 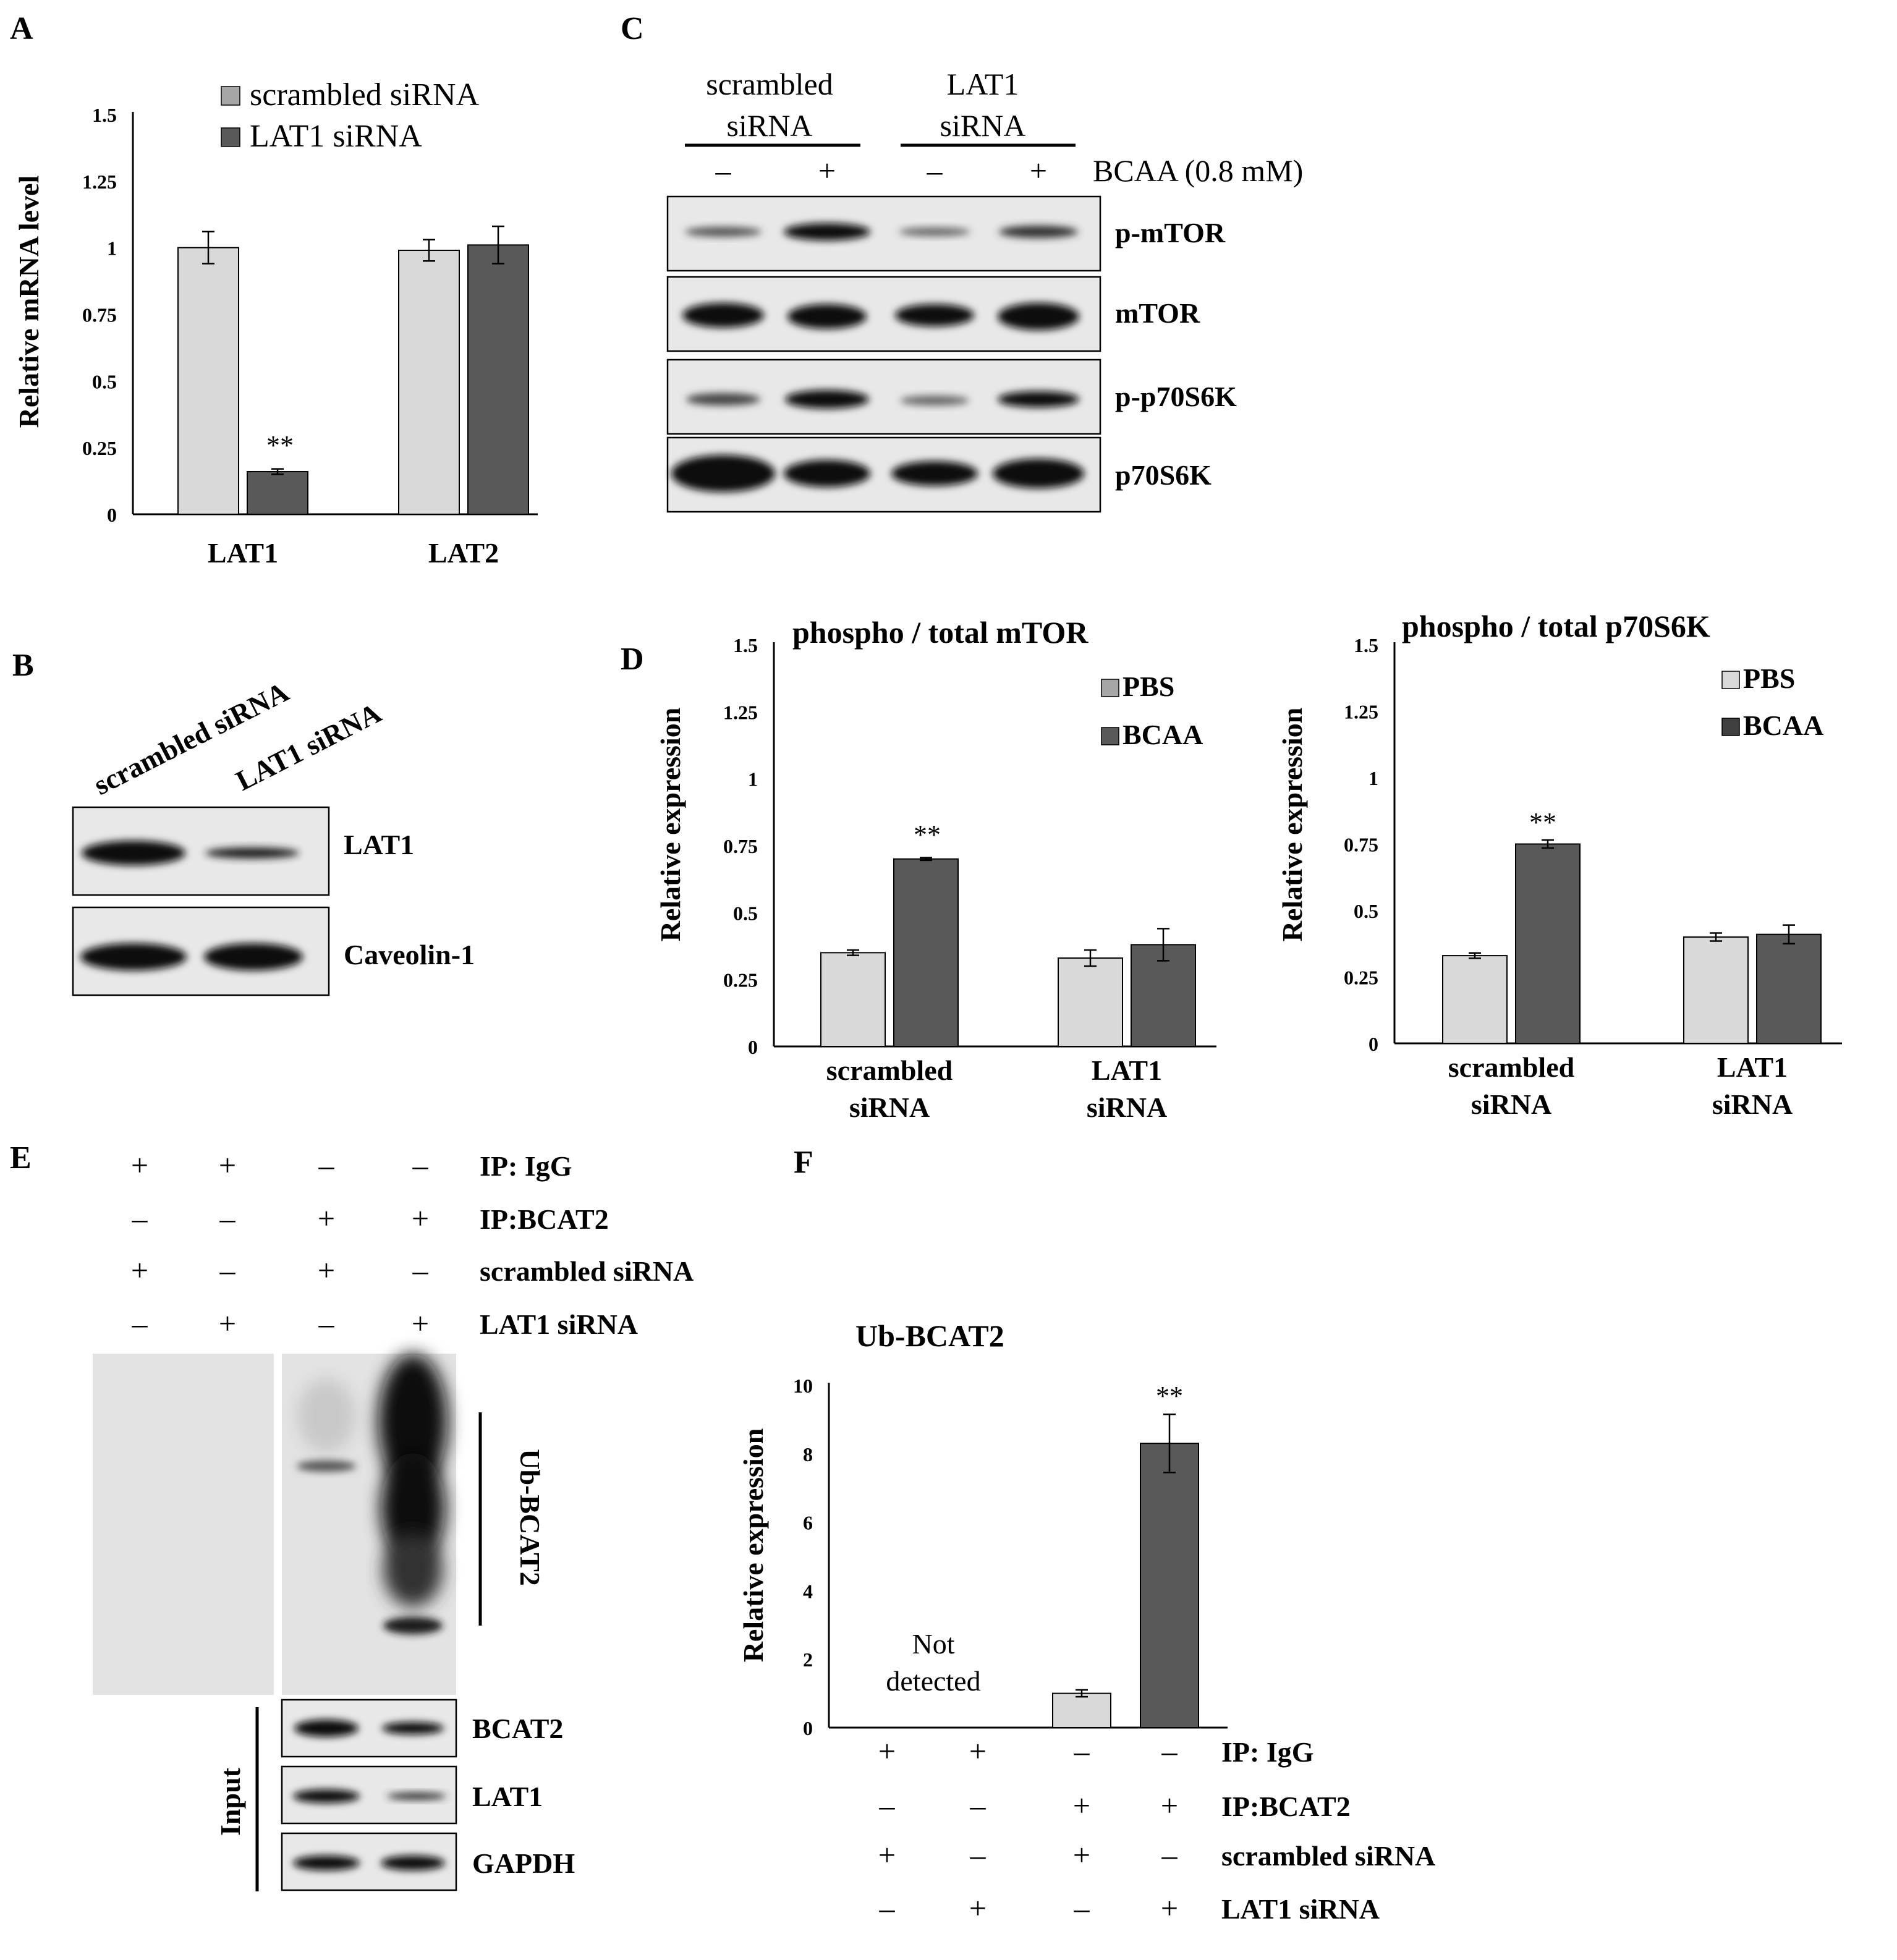 I want to click on y-tick-label: 8, so click(x=808, y=1455).